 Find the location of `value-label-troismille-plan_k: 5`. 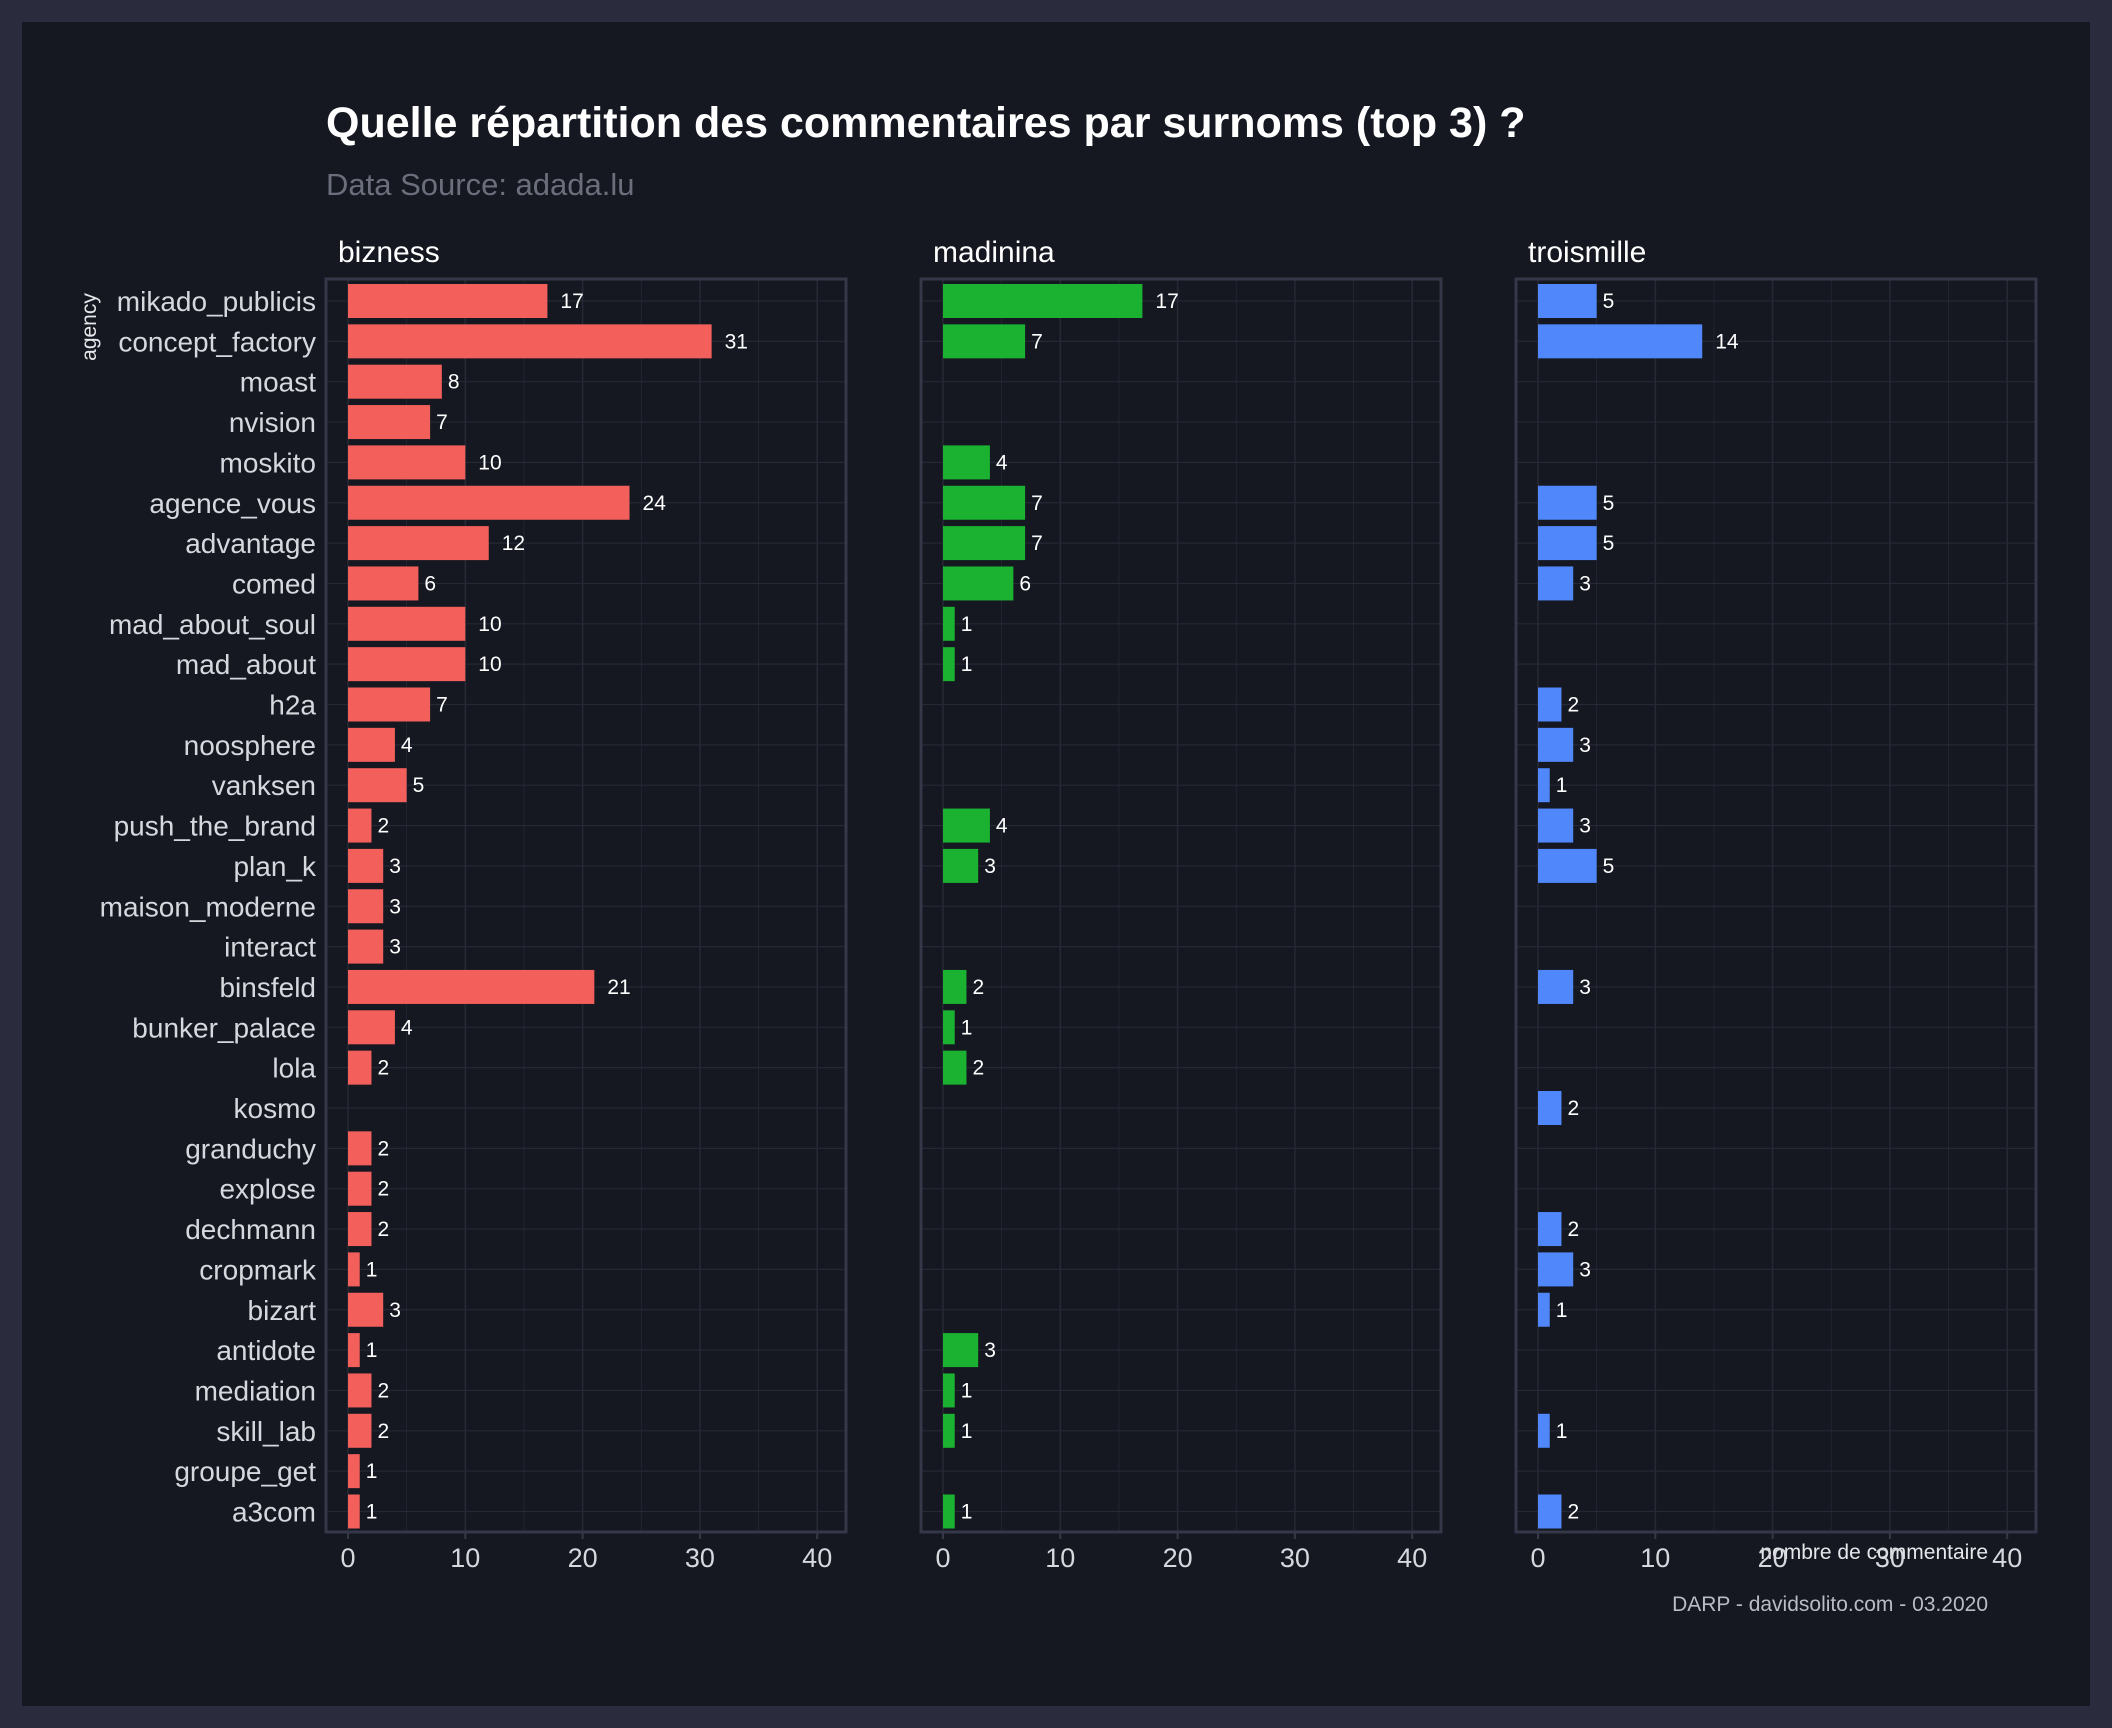

value-label-troismille-plan_k: 5 is located at coordinates (1609, 866).